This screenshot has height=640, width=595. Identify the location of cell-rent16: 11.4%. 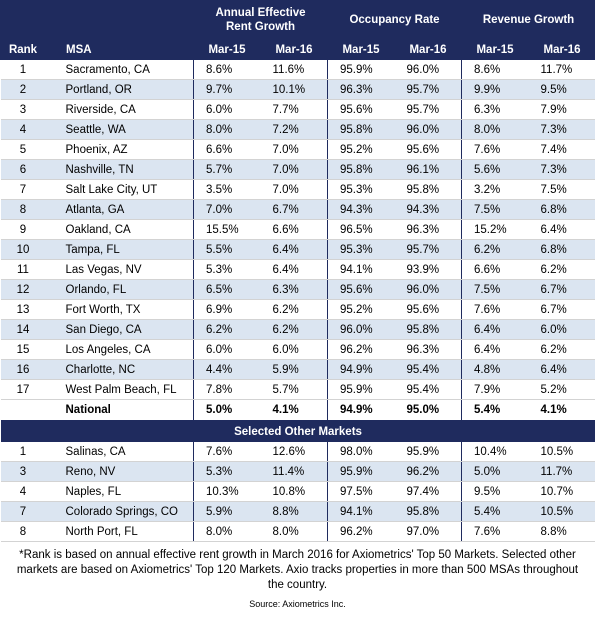
(294, 471).